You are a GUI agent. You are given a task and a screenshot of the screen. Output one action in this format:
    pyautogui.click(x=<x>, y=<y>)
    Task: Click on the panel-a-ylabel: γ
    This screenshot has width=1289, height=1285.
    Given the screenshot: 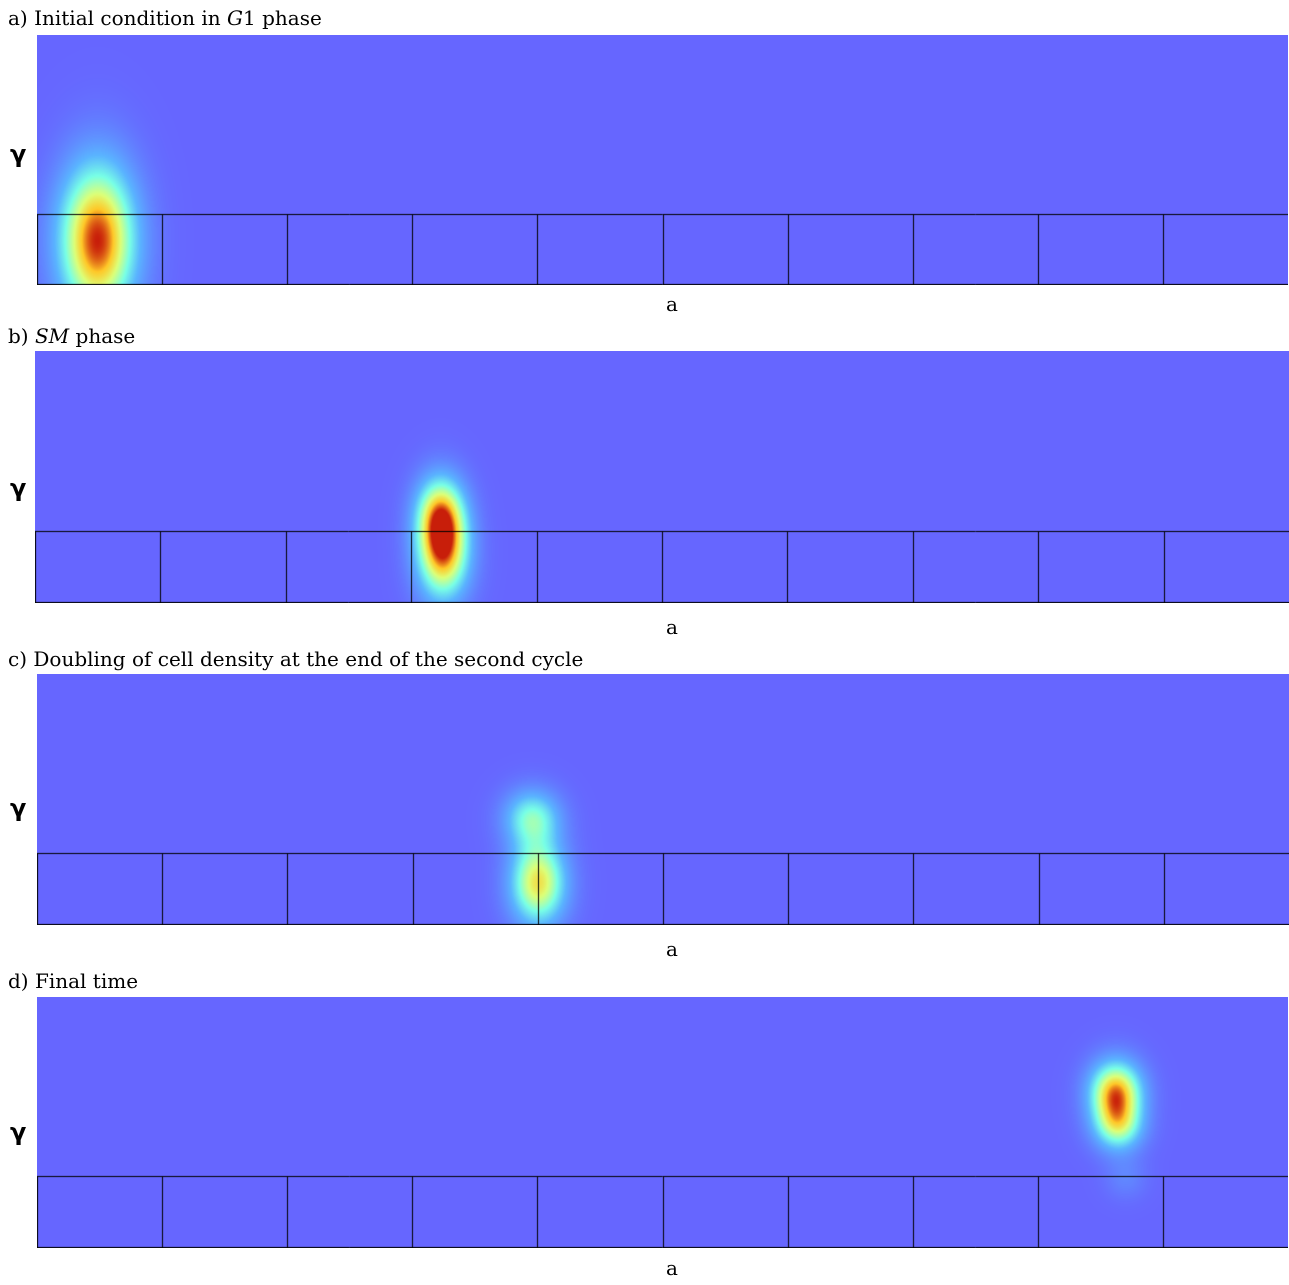 What is the action you would take?
    pyautogui.click(x=18, y=154)
    